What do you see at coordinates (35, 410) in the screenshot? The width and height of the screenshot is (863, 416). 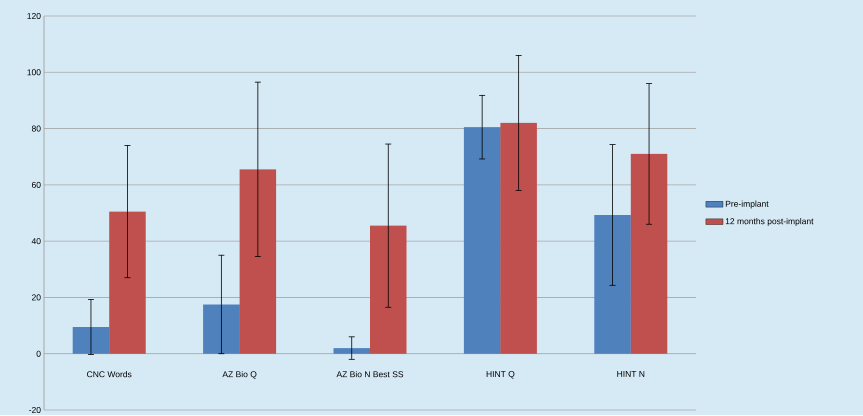 I see `y-tick-label: -20` at bounding box center [35, 410].